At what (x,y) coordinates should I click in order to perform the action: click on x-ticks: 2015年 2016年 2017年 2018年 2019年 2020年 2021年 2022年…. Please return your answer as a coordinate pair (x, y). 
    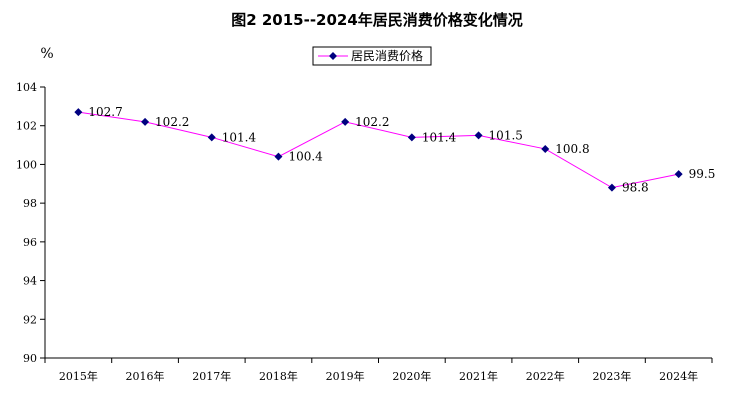
    Looking at the image, I should click on (378, 370).